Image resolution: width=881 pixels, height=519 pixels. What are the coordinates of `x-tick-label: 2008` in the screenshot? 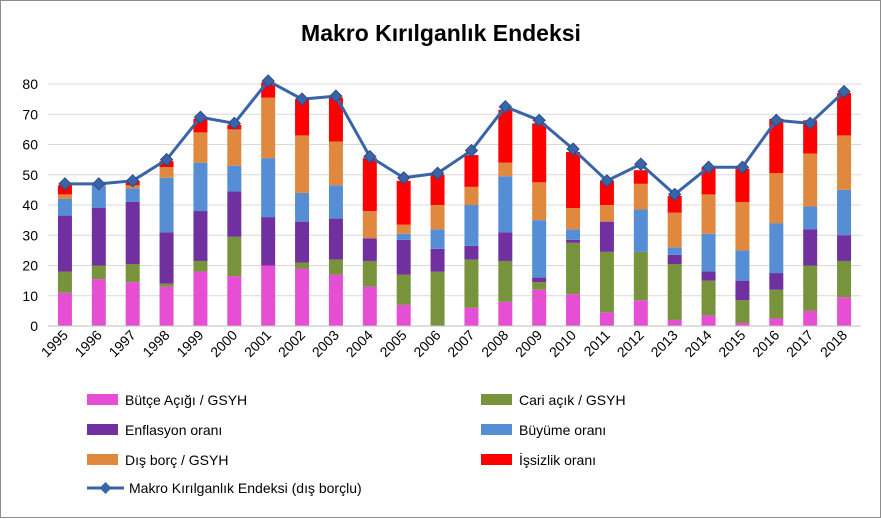 It's located at (494, 343).